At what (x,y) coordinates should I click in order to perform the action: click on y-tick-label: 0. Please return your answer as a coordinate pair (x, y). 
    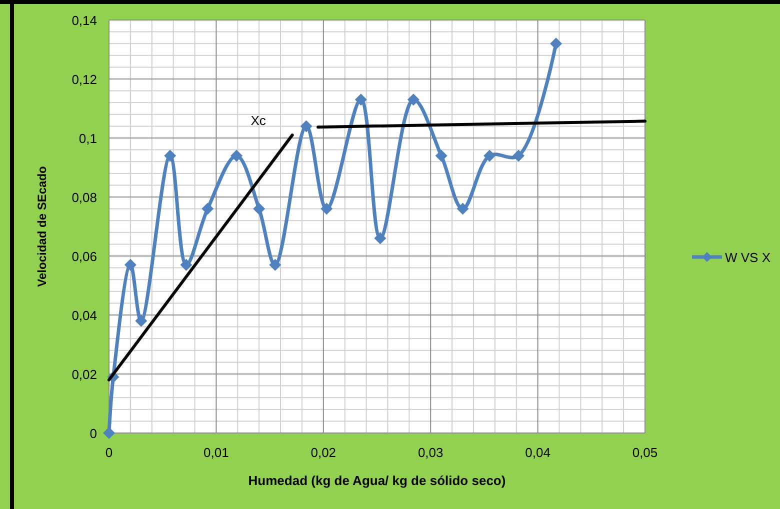
    Looking at the image, I should click on (93, 433).